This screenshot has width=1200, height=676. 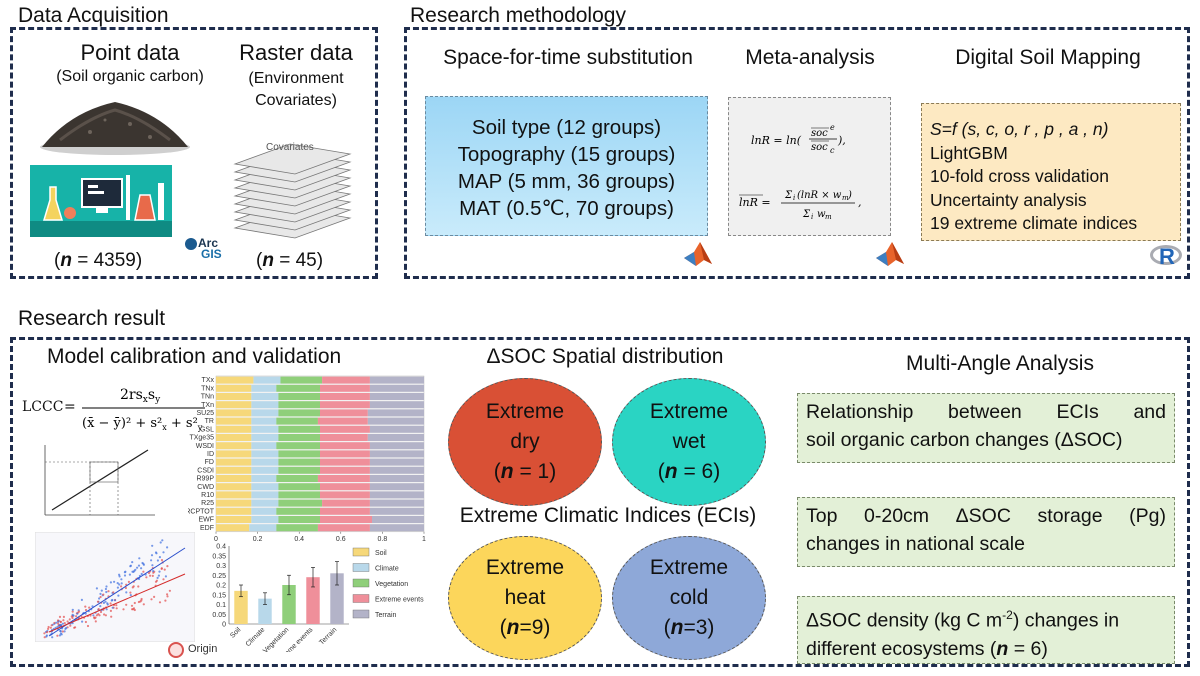 What do you see at coordinates (209, 462) in the screenshot?
I see `stack-category-label: FD` at bounding box center [209, 462].